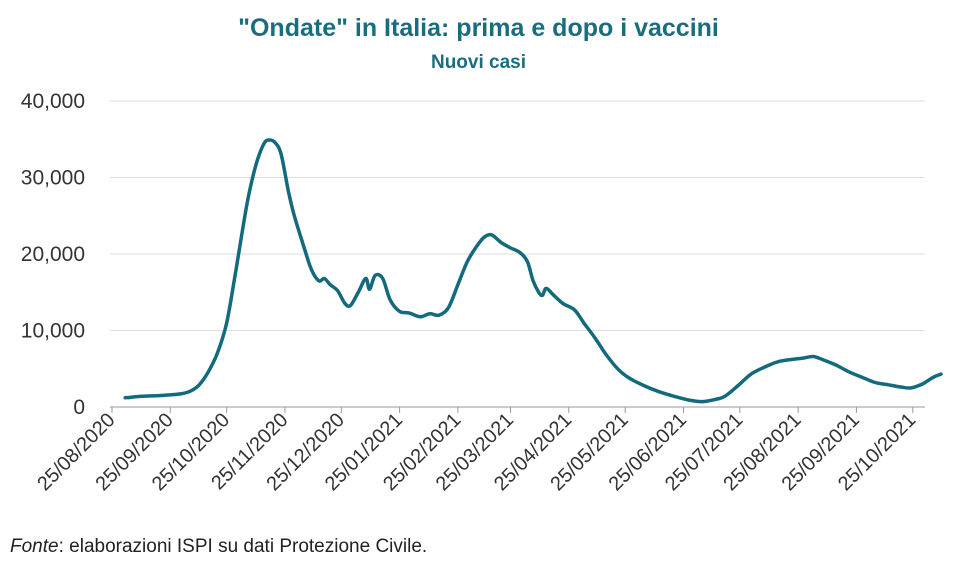 The image size is (957, 564). I want to click on y-axis-ticks: 0 10,000 20,000 30,000 40,000, so click(53, 254).